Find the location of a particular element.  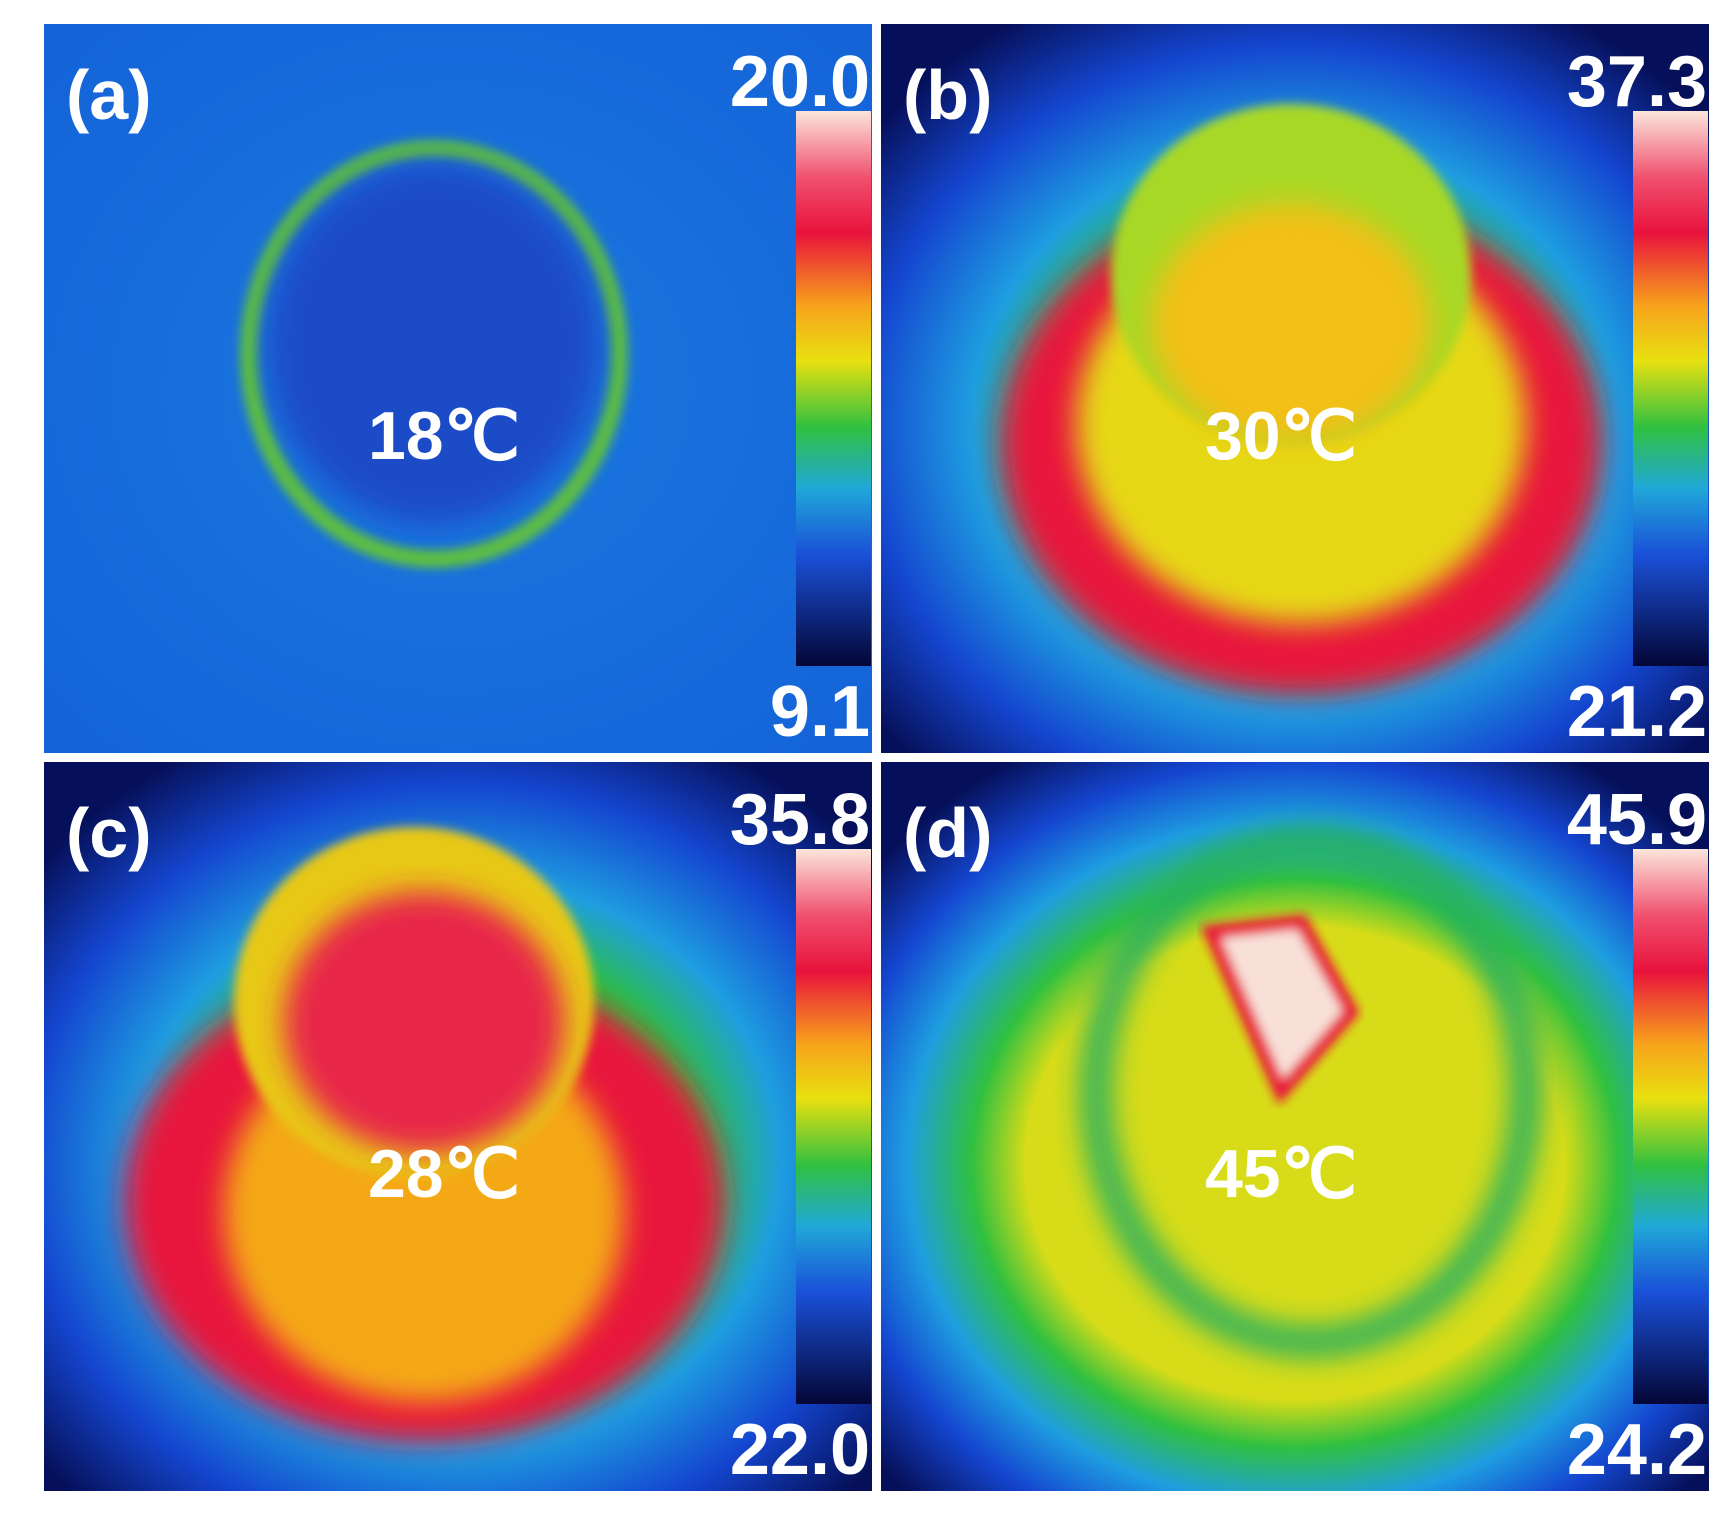

colorbar-min: 21.2 is located at coordinates (1637, 712).